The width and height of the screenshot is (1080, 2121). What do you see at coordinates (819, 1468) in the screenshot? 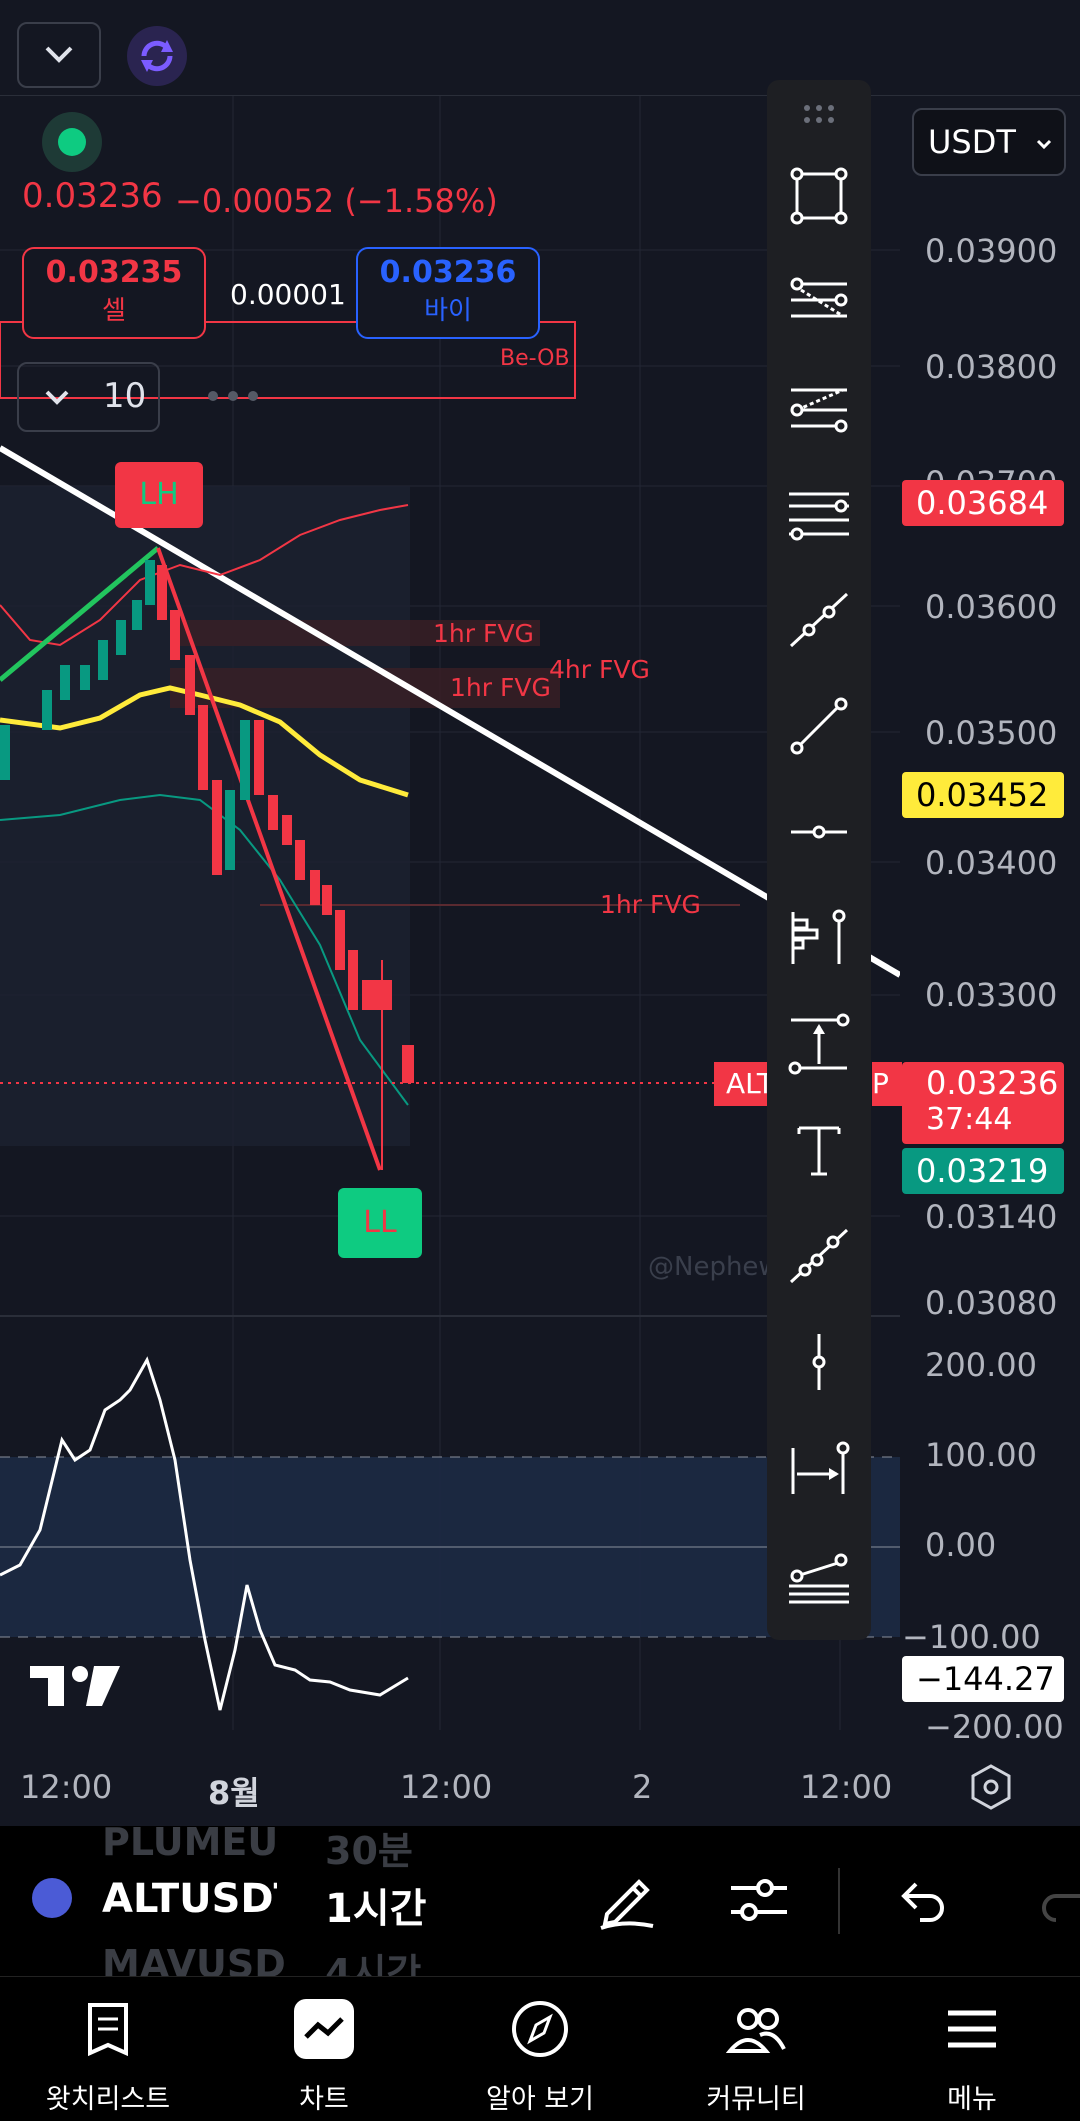
I see `date-range-icon` at bounding box center [819, 1468].